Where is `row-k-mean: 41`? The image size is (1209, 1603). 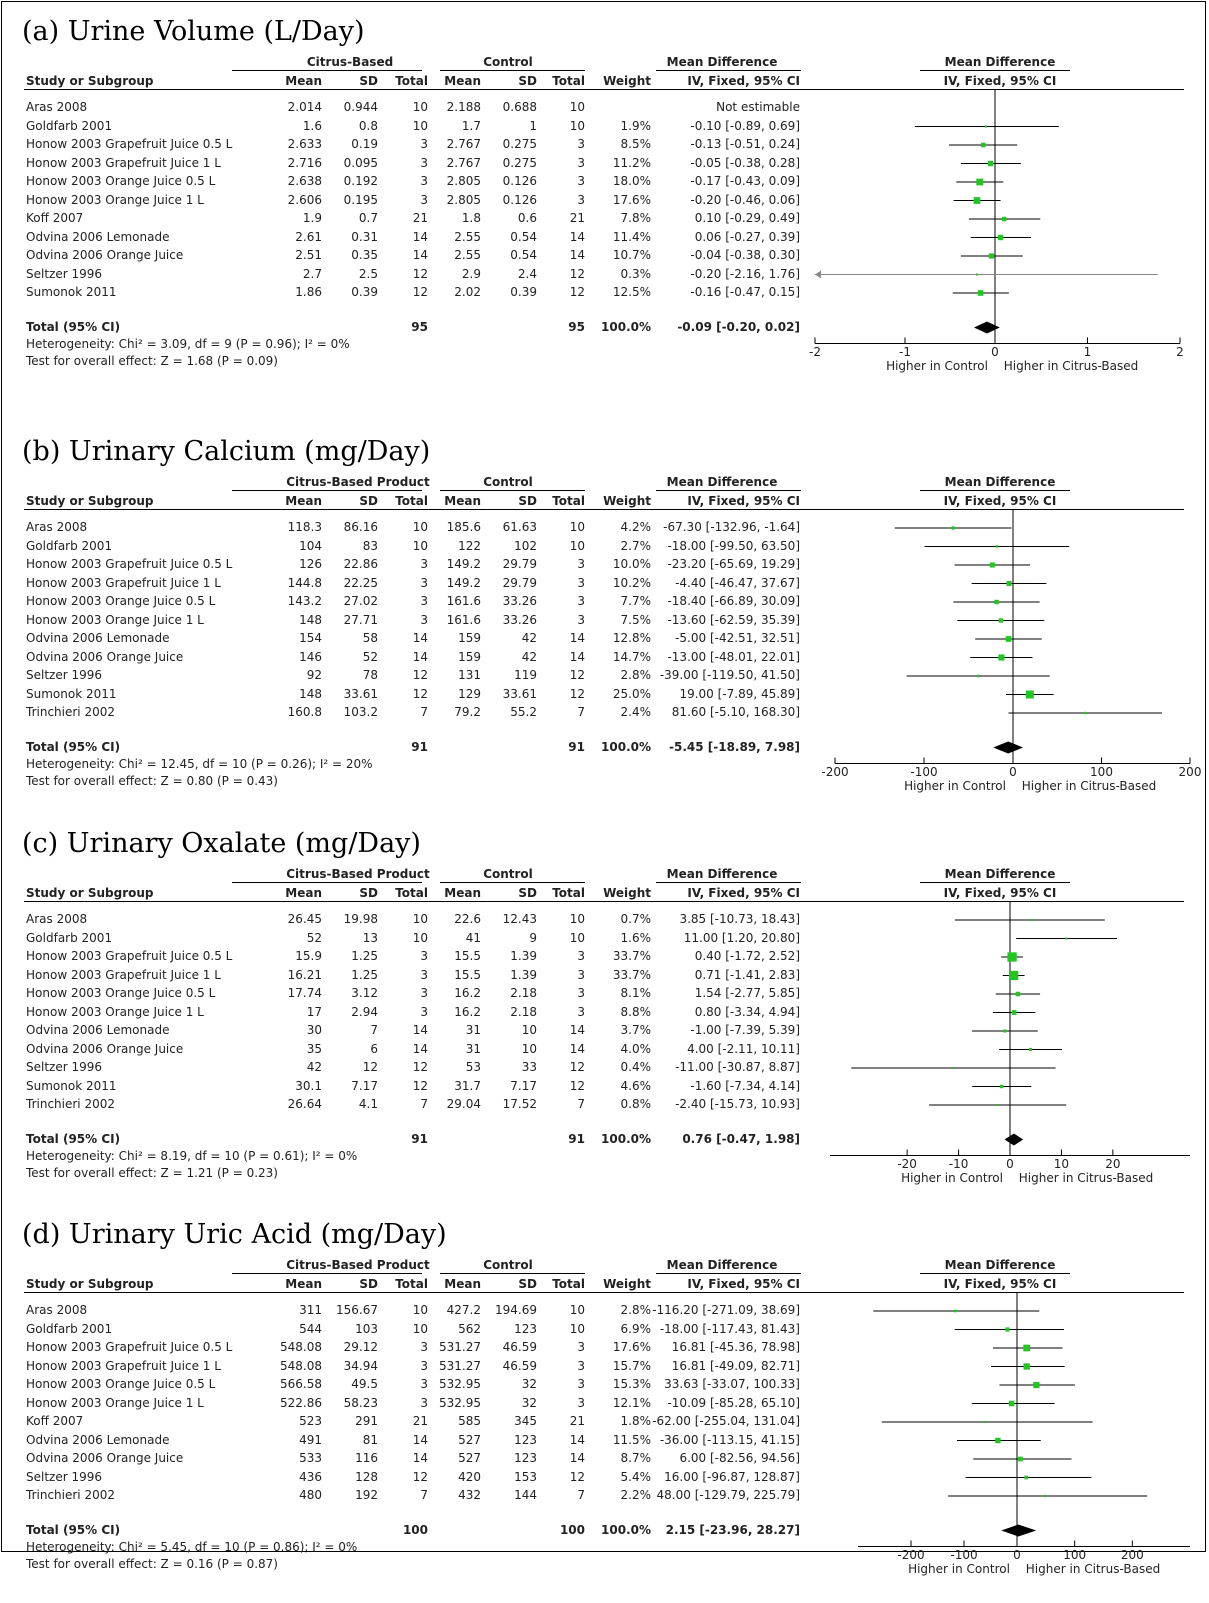 row-k-mean: 41 is located at coordinates (473, 938).